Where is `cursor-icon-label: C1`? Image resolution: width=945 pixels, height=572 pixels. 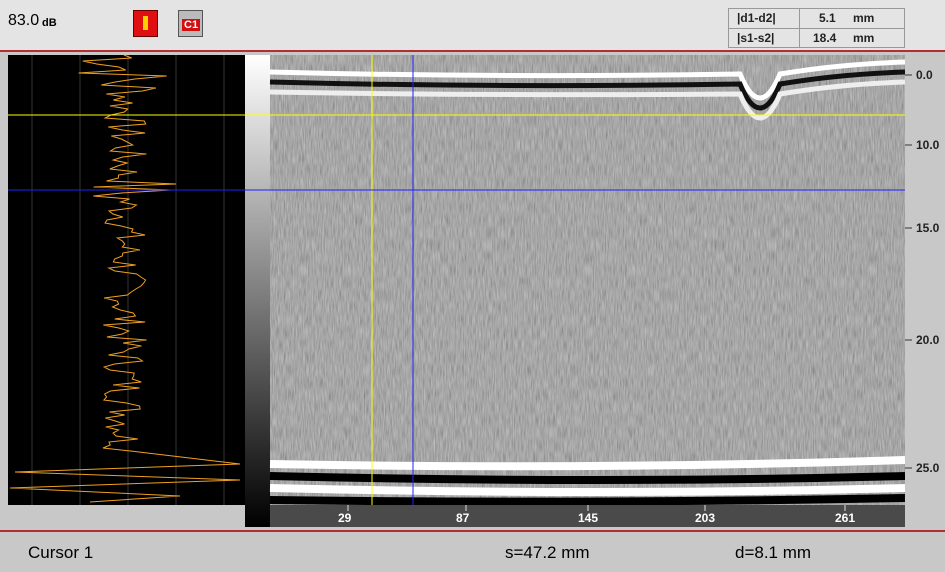 cursor-icon-label: C1 is located at coordinates (191, 25).